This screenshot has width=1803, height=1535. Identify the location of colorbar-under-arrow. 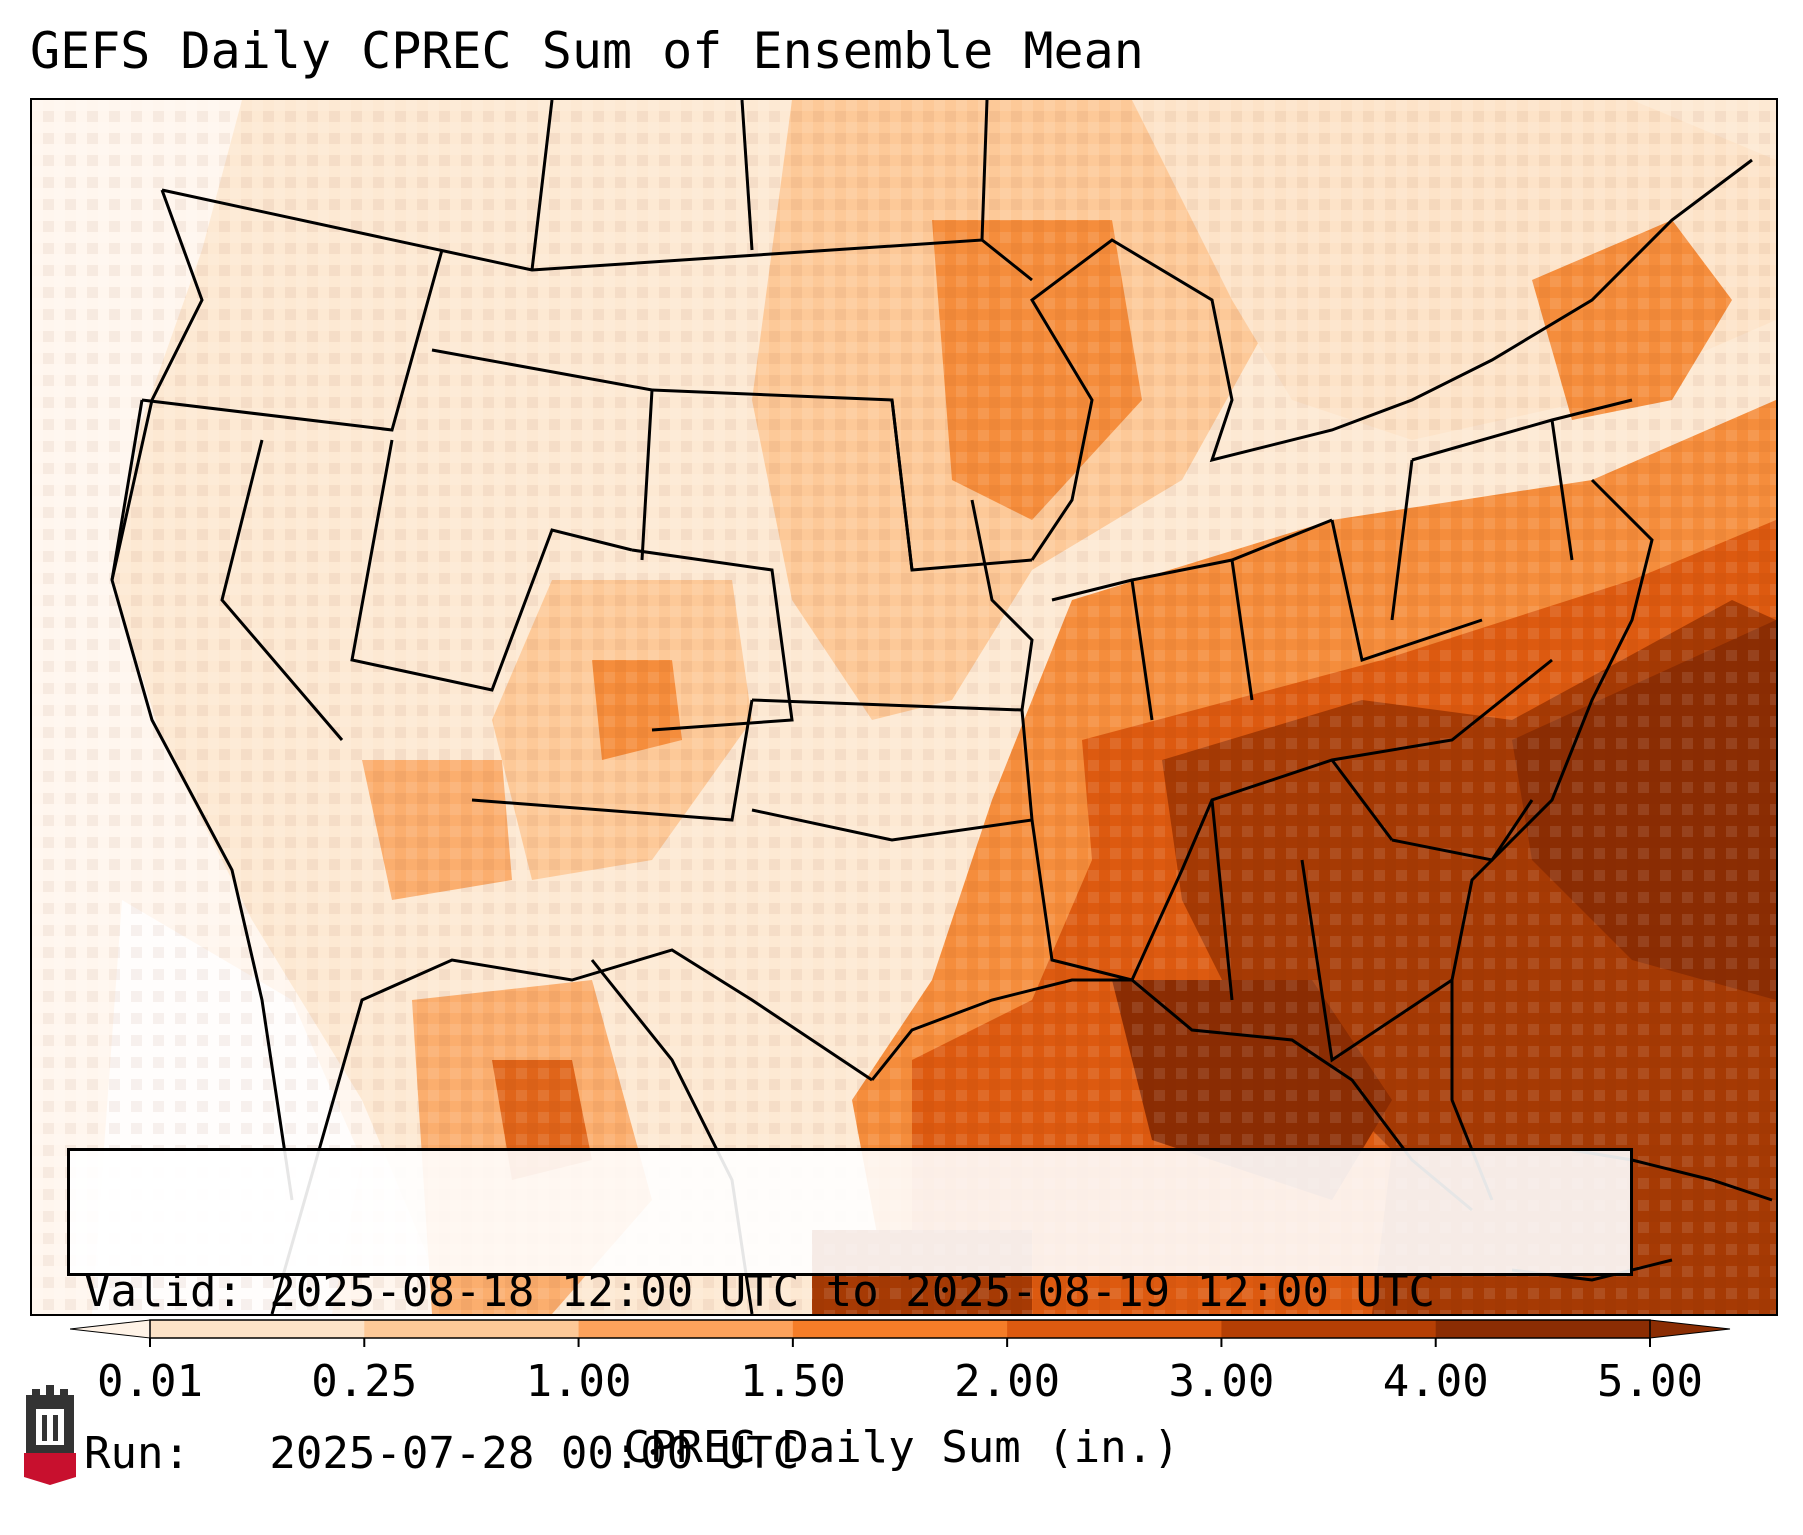
(110, 1329).